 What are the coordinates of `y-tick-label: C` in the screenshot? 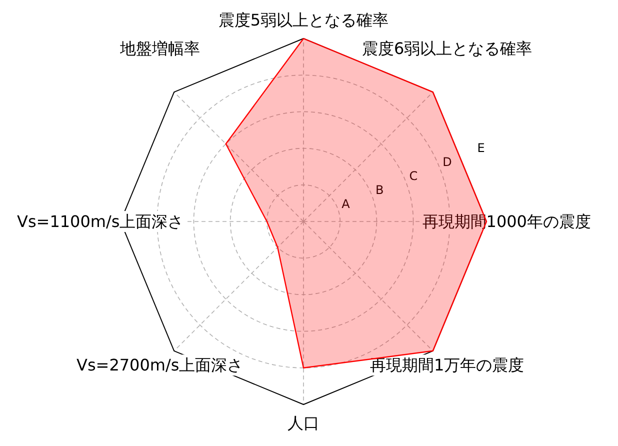 It's located at (413, 175).